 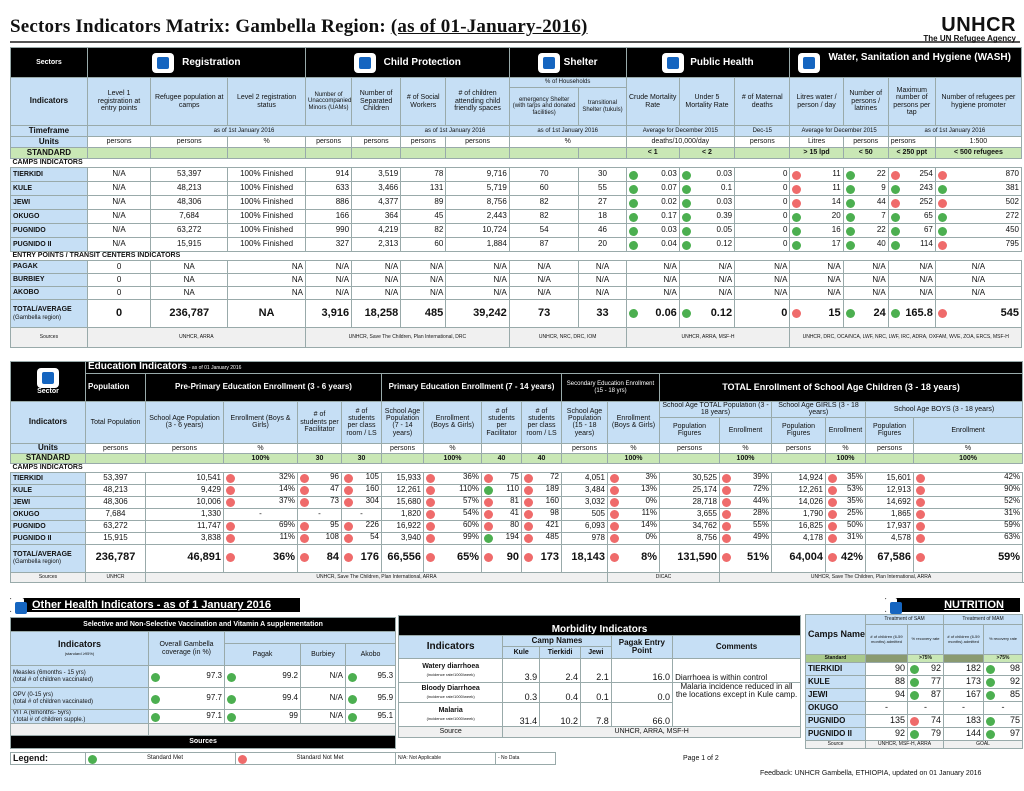 What do you see at coordinates (163, 62) in the screenshot?
I see `registration-icon` at bounding box center [163, 62].